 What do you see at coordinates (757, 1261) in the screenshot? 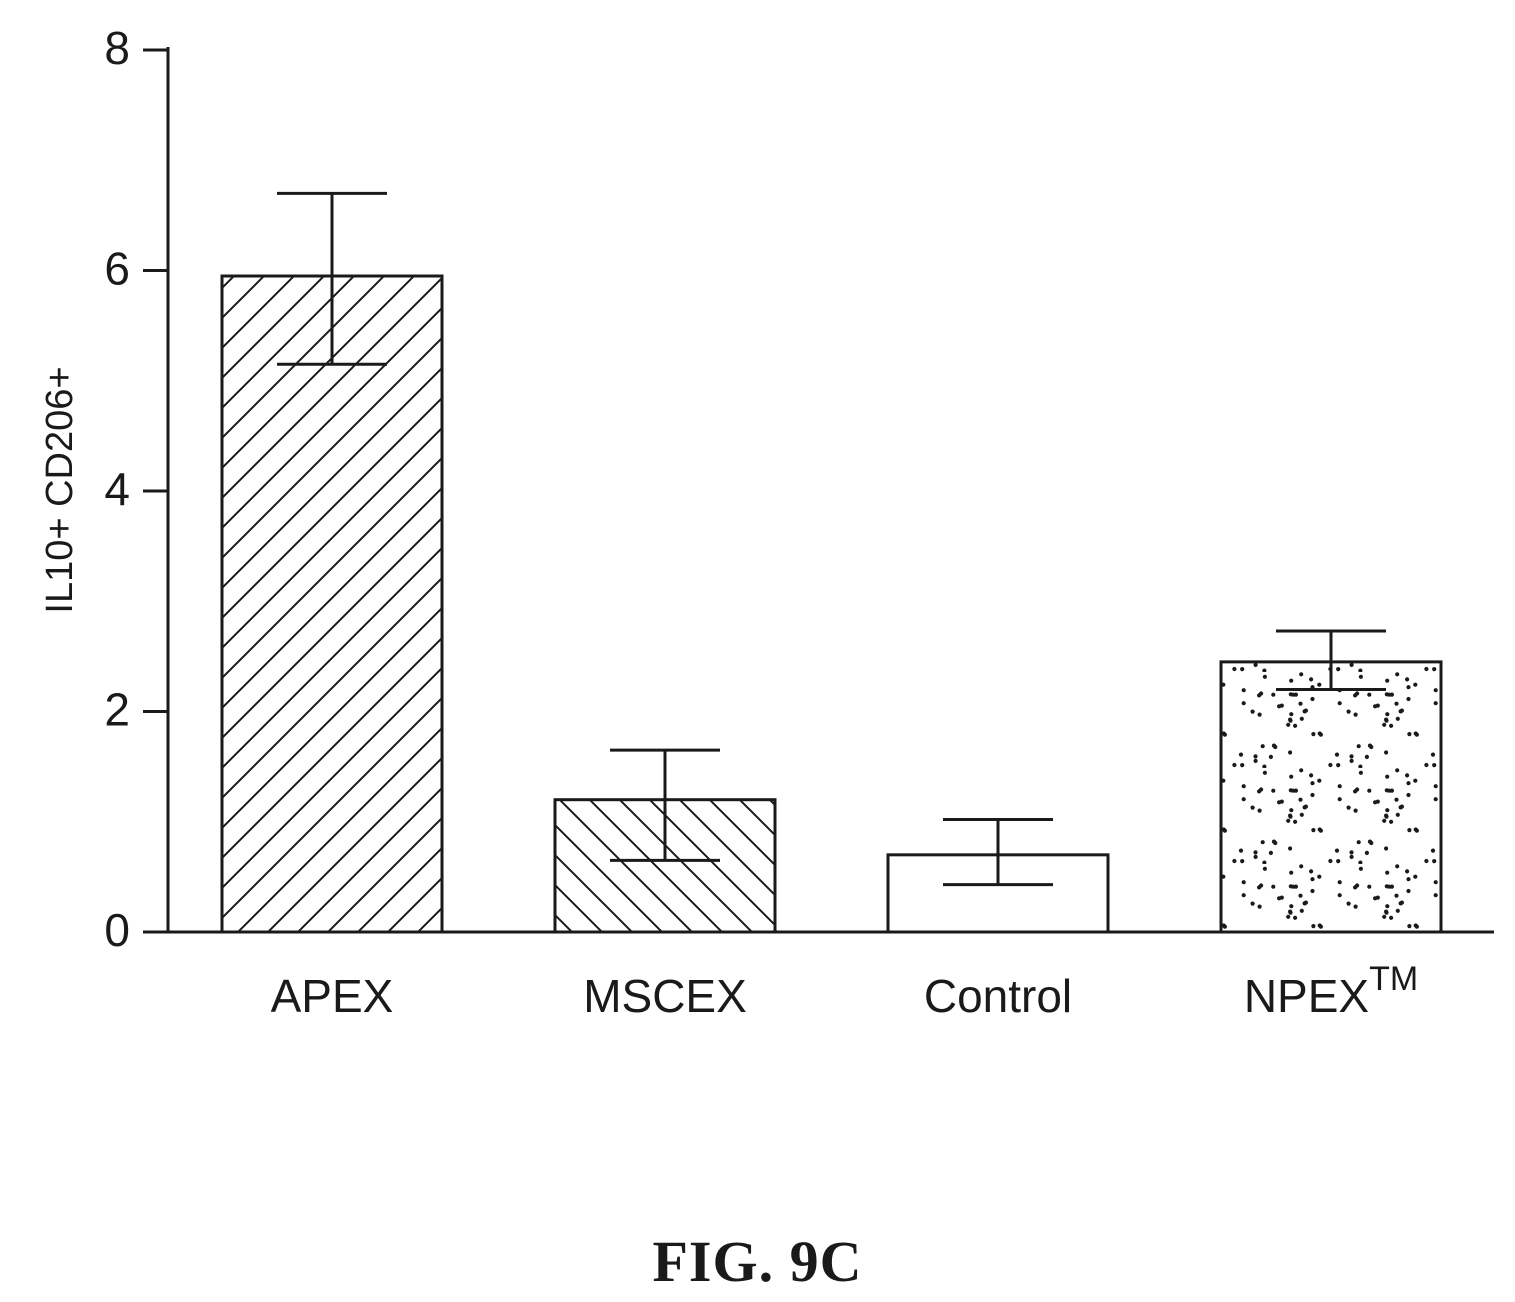
I see `figure-caption: FIG. 9C` at bounding box center [757, 1261].